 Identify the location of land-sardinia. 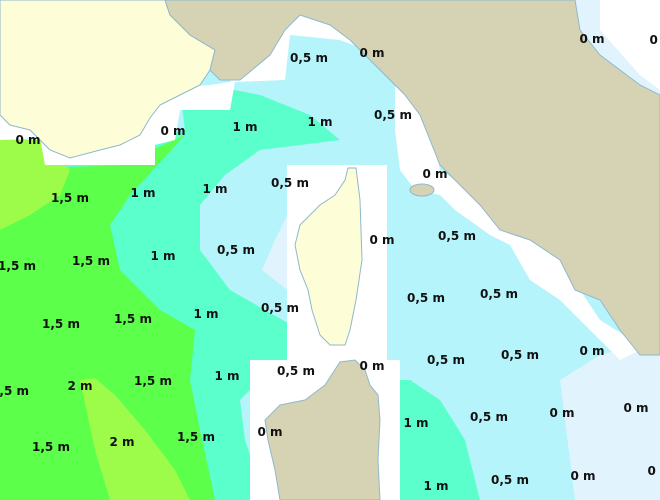
(322, 429).